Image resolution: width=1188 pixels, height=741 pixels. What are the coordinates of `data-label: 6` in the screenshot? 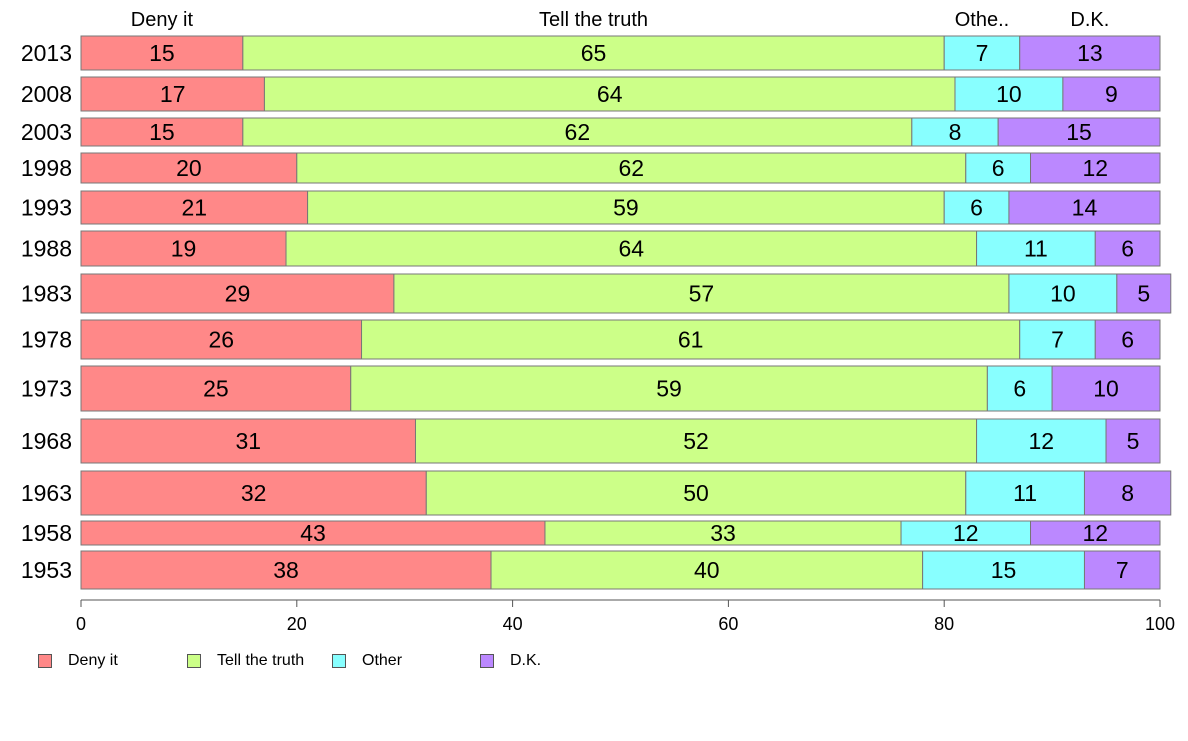 It's located at (1127, 249).